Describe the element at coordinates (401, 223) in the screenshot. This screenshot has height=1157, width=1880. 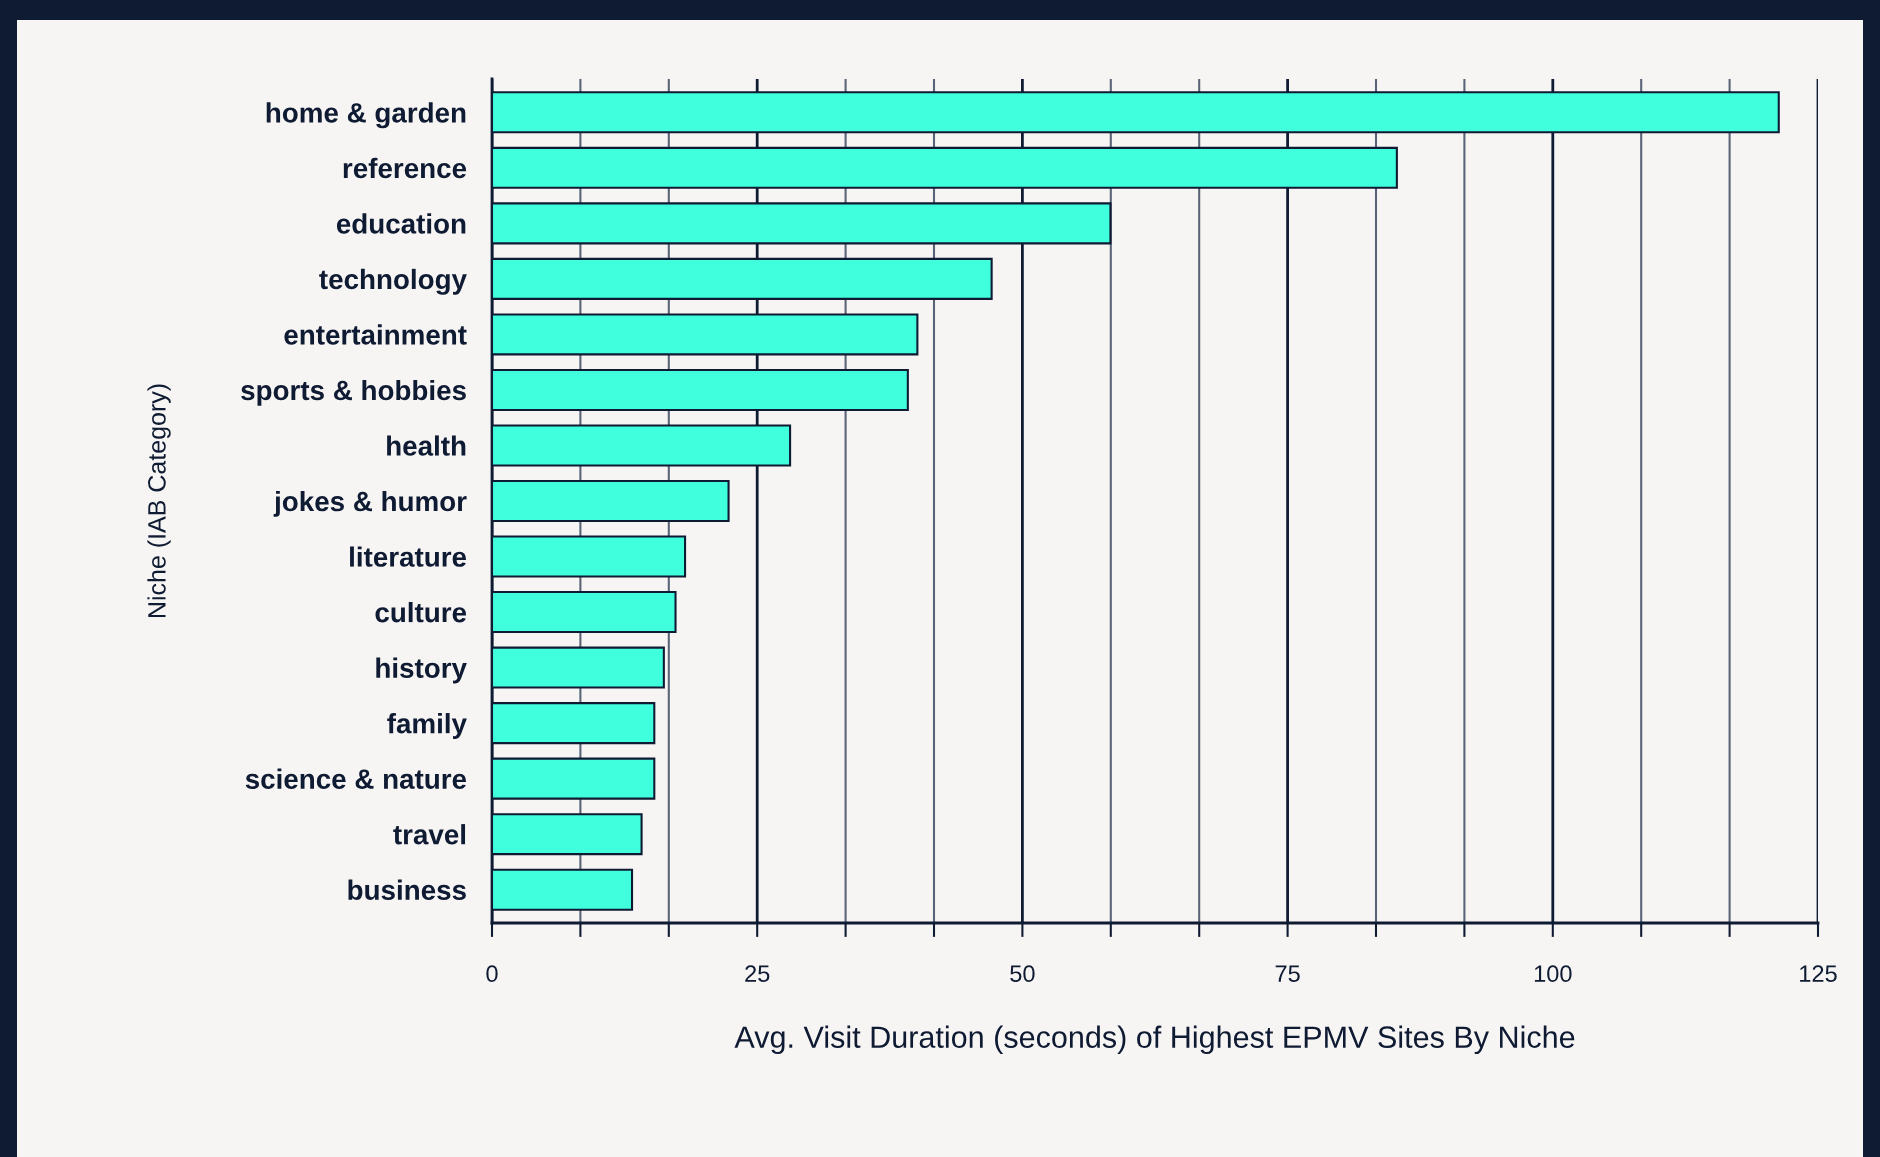
I see `y-tick-label: education` at that location.